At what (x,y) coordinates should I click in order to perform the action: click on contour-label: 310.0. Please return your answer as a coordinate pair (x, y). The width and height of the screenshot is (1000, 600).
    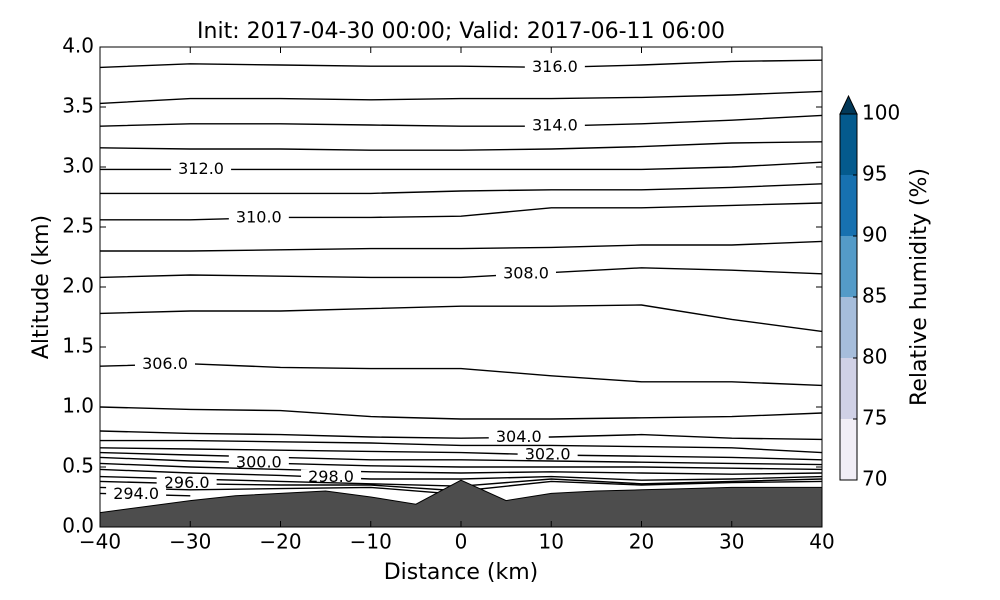
    Looking at the image, I should click on (259, 216).